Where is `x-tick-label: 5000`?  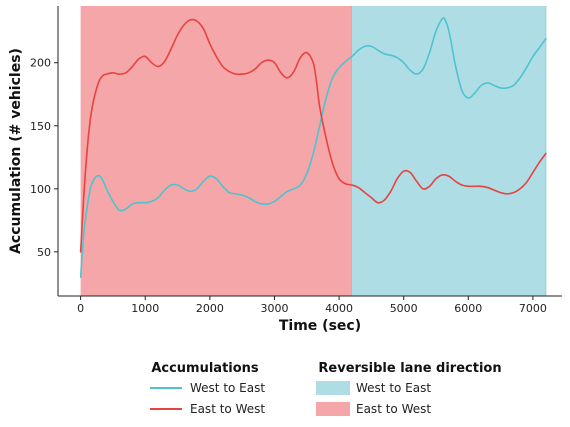 x-tick-label: 5000 is located at coordinates (404, 308).